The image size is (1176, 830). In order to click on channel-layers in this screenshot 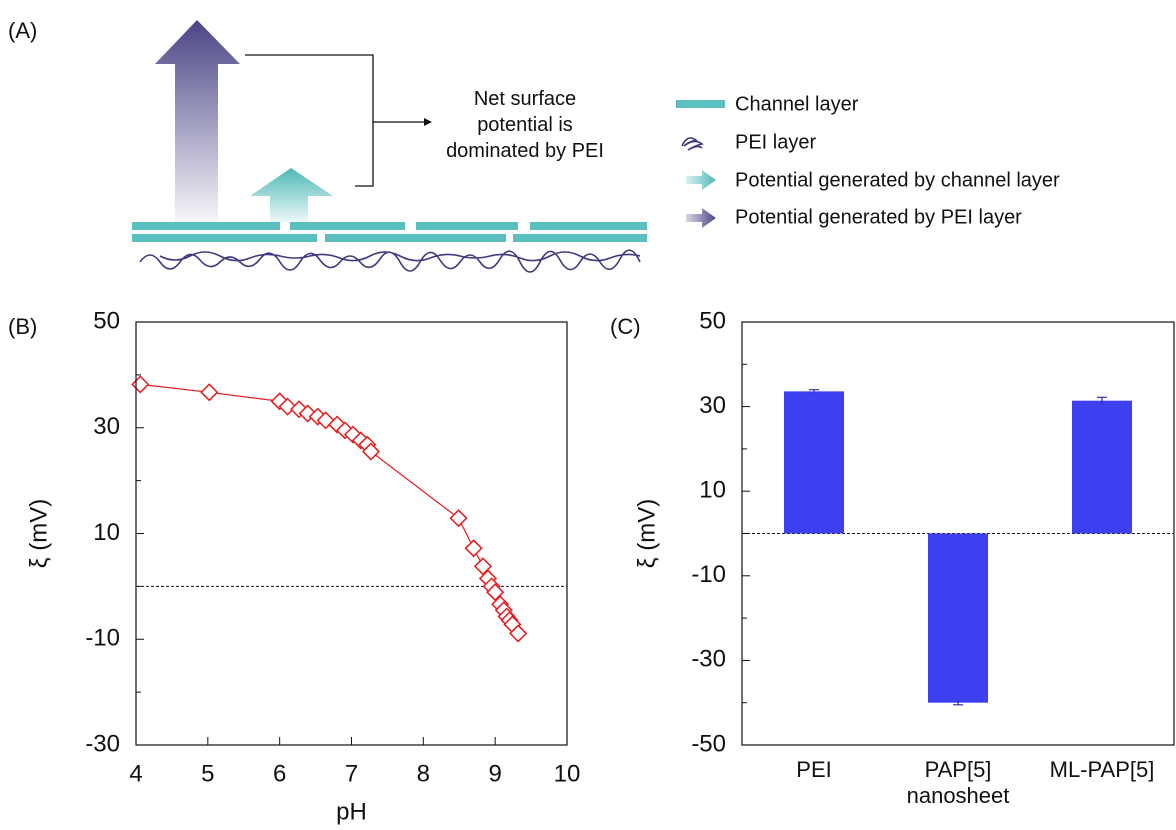, I will do `click(389, 232)`.